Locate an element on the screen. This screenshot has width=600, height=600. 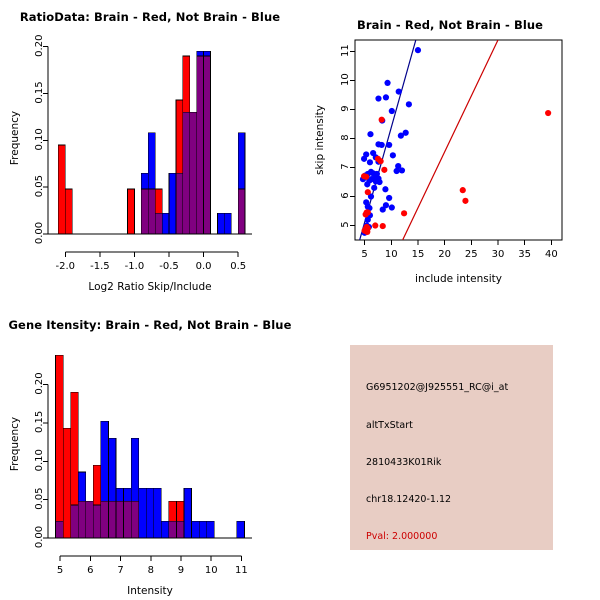
svg-text: -1.5 is located at coordinates (100, 266).